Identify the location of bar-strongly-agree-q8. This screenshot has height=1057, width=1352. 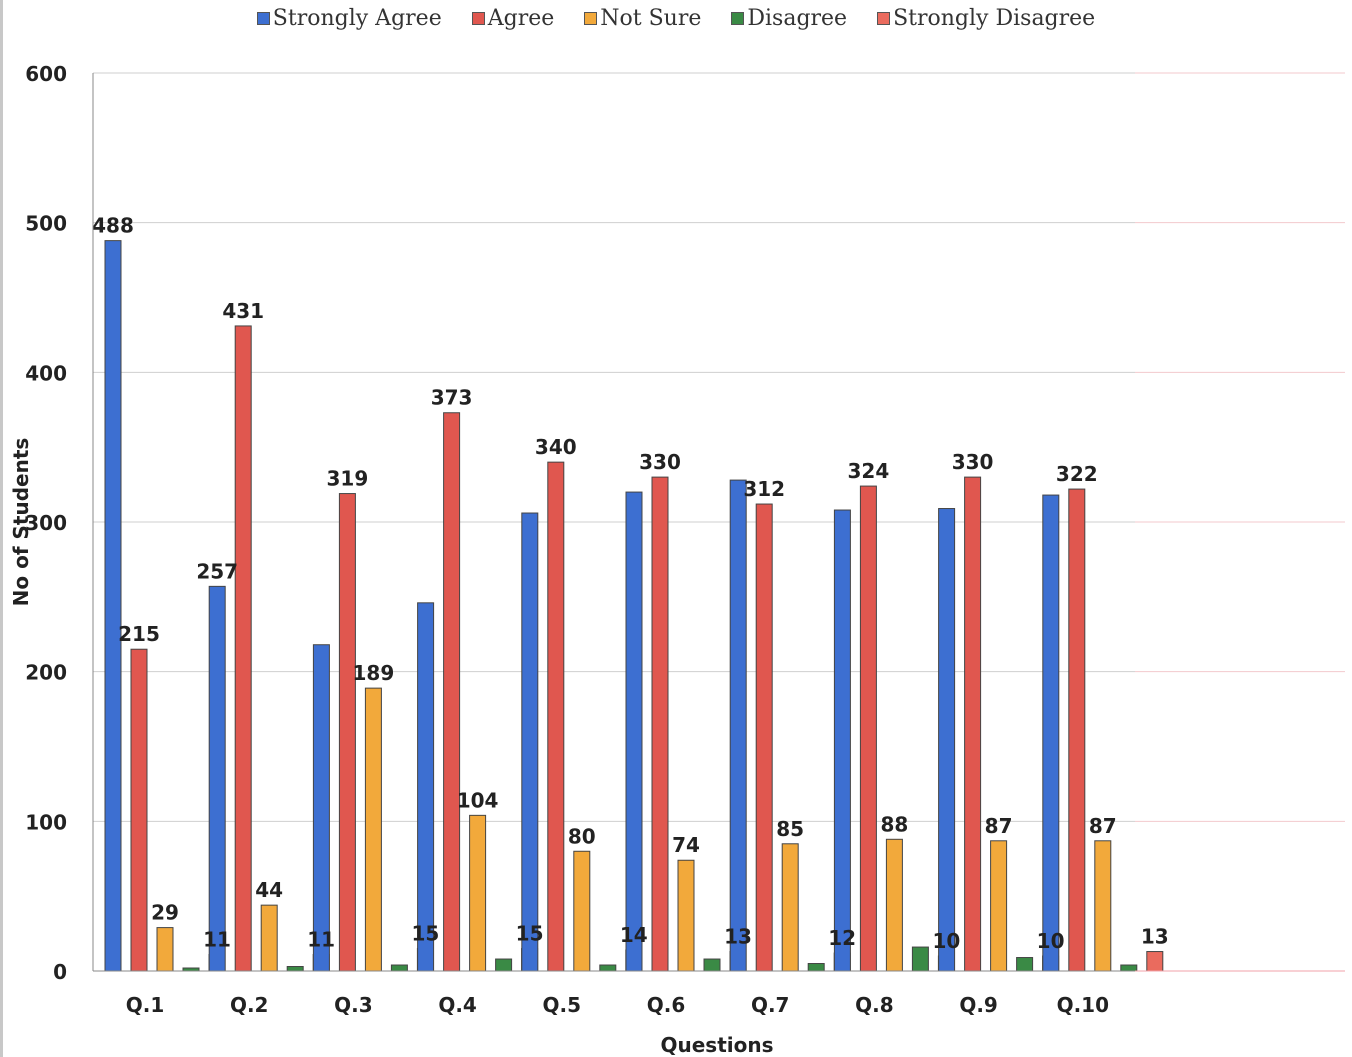
(842, 740).